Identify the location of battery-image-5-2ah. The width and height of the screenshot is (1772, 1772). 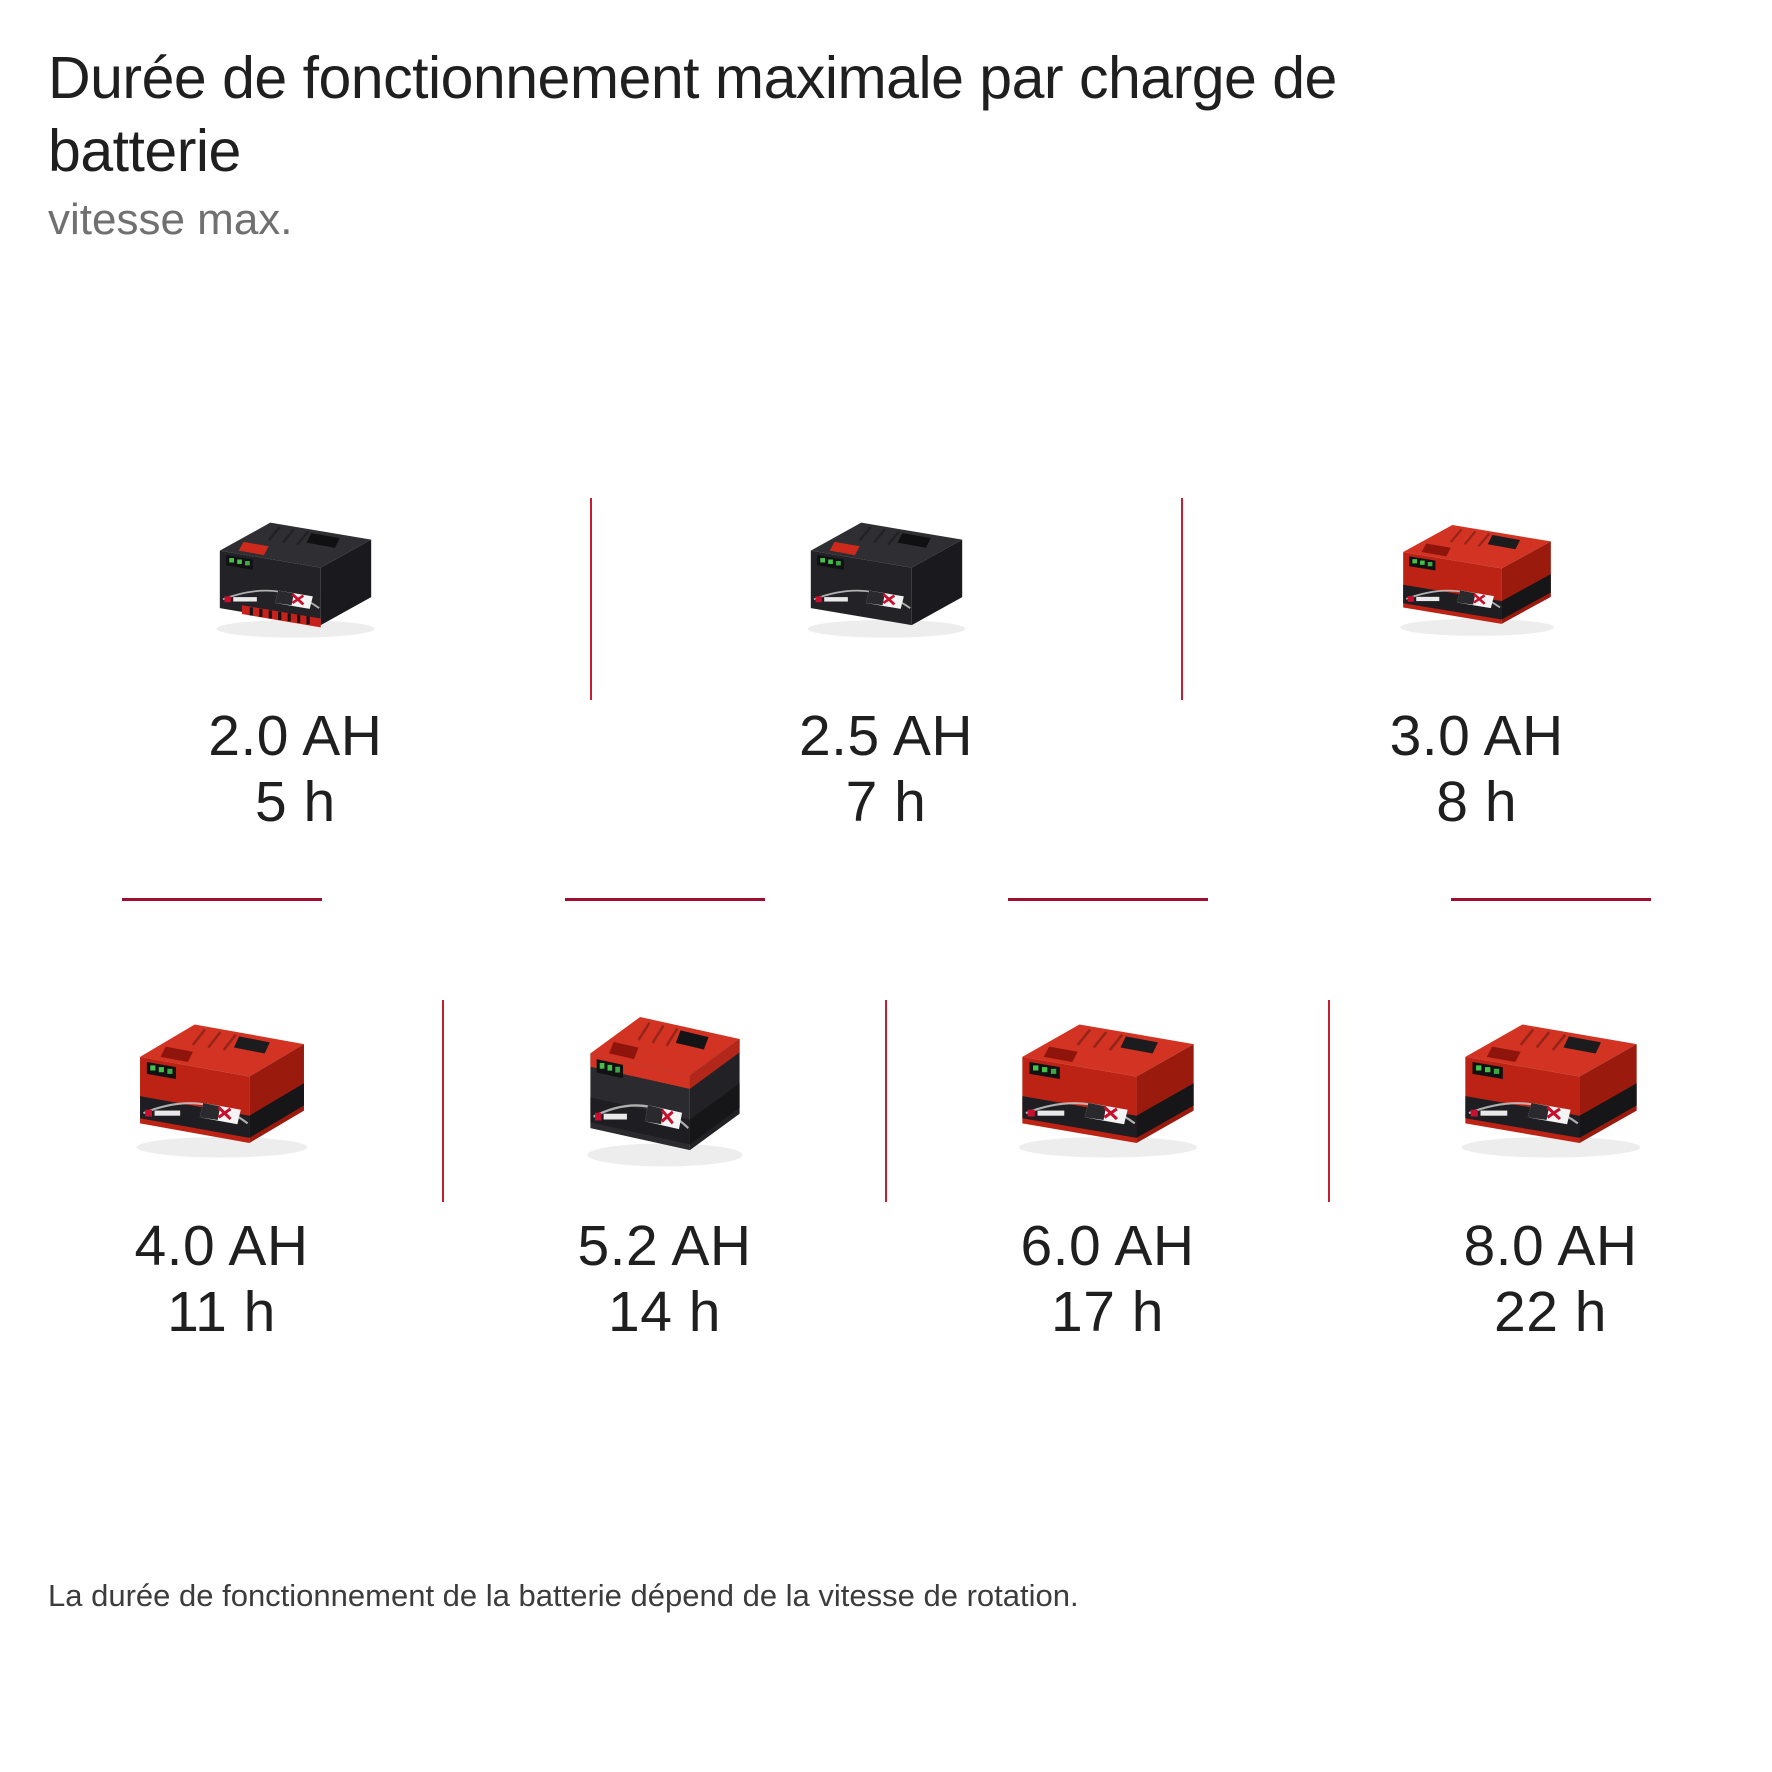
(664, 1085).